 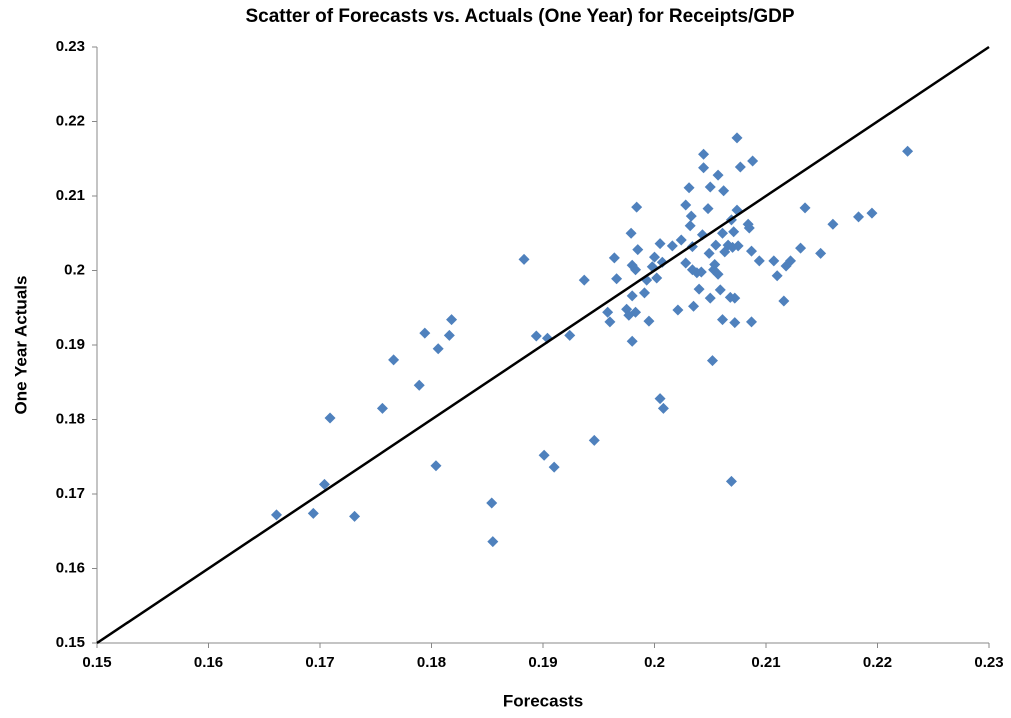 What do you see at coordinates (208, 662) in the screenshot?
I see `x-tick-label: 0.16` at bounding box center [208, 662].